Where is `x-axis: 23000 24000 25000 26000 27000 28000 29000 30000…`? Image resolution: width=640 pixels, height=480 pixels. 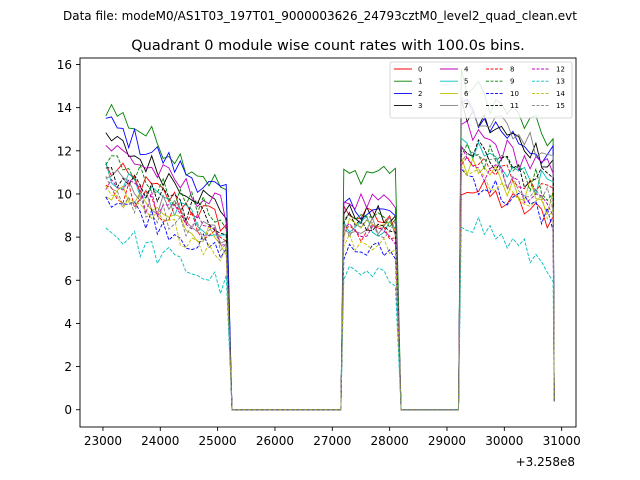 x-axis: 23000 24000 25000 26000 27000 28000 29000 30000… is located at coordinates (332, 437).